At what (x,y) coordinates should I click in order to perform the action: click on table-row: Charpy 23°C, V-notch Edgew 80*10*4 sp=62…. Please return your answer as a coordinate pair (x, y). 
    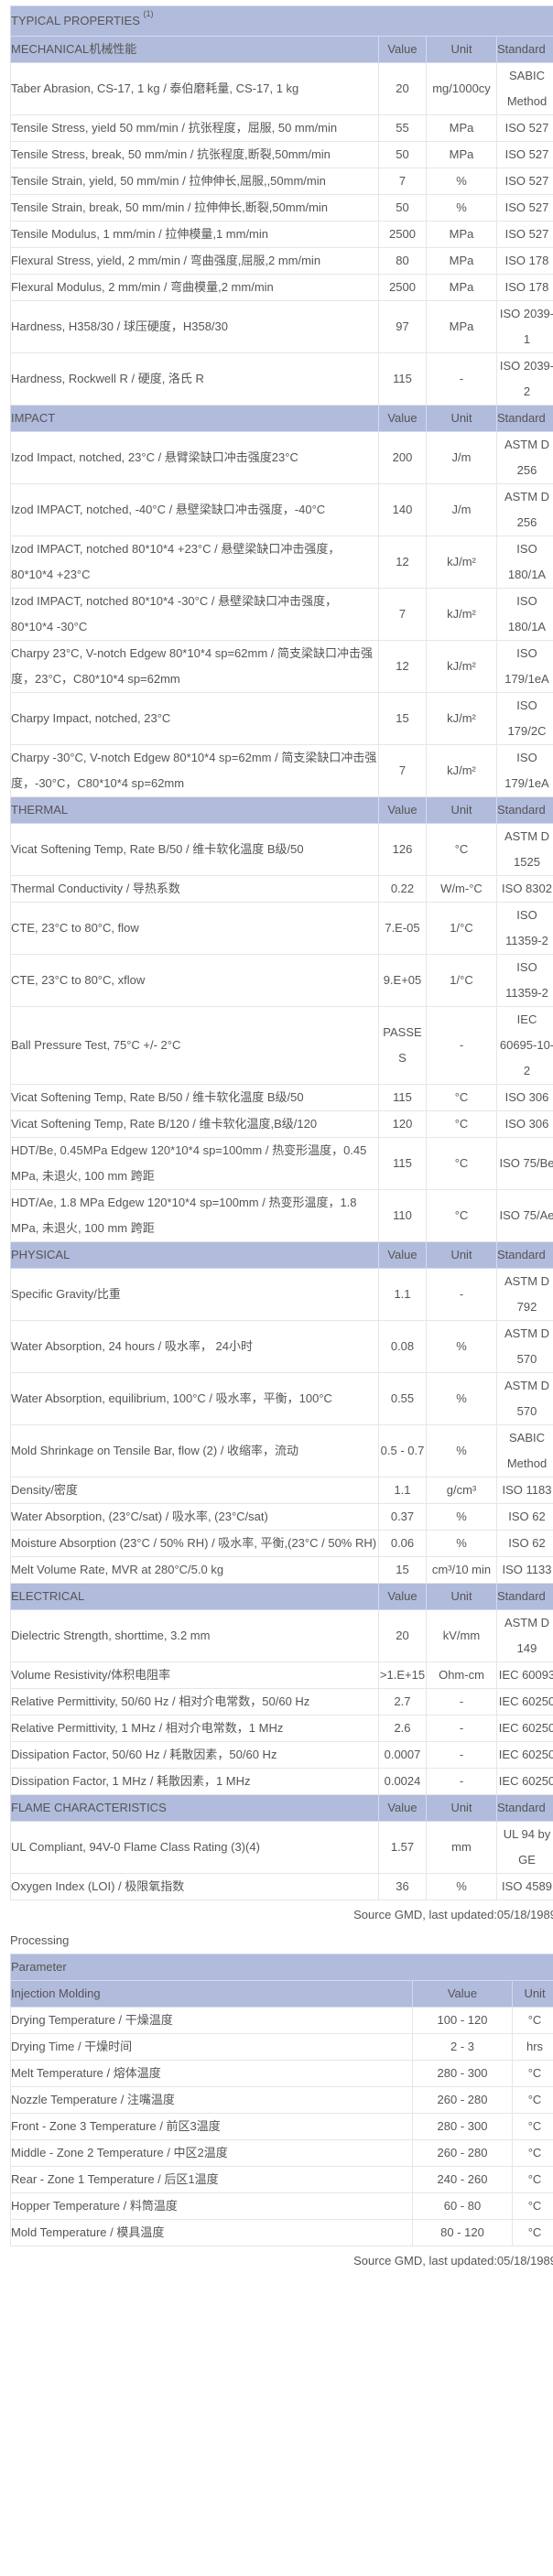
    Looking at the image, I should click on (281, 667).